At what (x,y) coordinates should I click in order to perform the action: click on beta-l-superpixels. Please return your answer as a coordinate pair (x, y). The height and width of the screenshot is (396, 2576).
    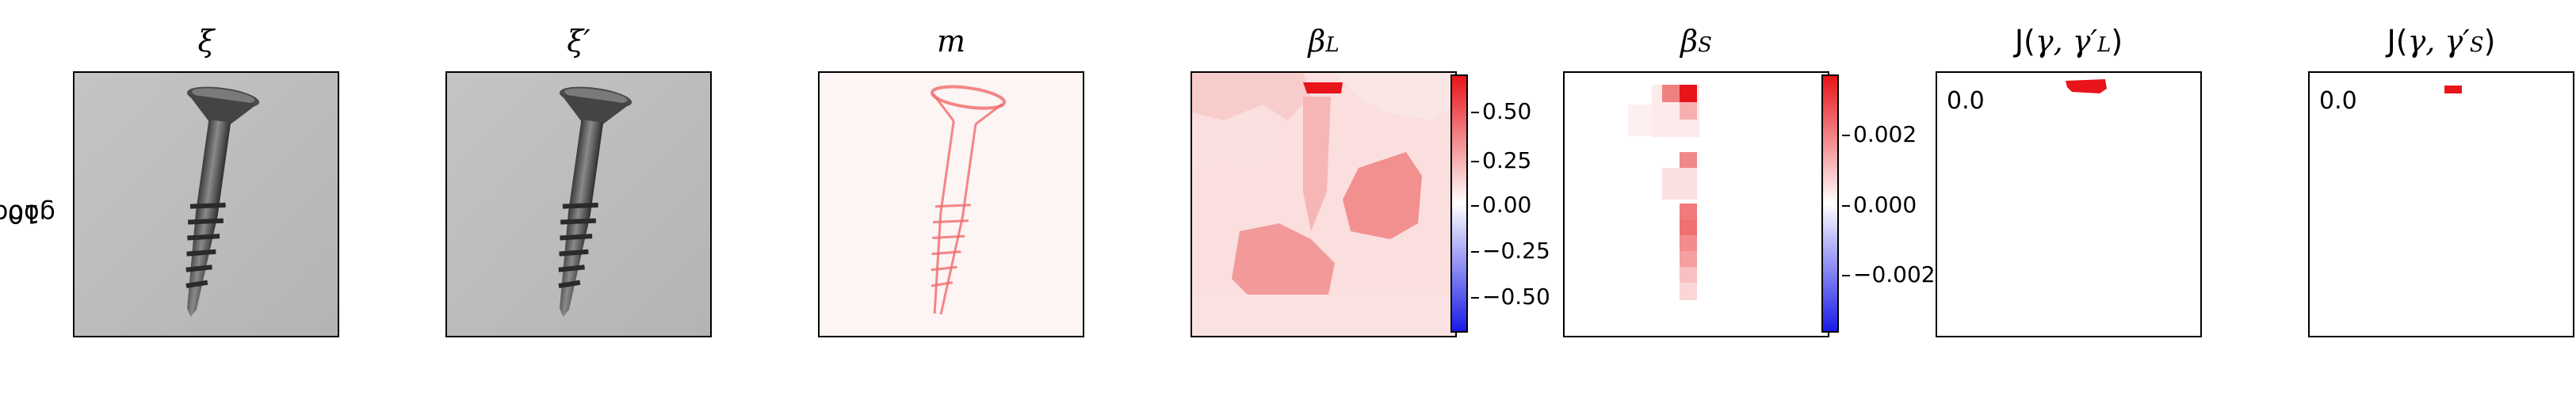
    Looking at the image, I should click on (1323, 204).